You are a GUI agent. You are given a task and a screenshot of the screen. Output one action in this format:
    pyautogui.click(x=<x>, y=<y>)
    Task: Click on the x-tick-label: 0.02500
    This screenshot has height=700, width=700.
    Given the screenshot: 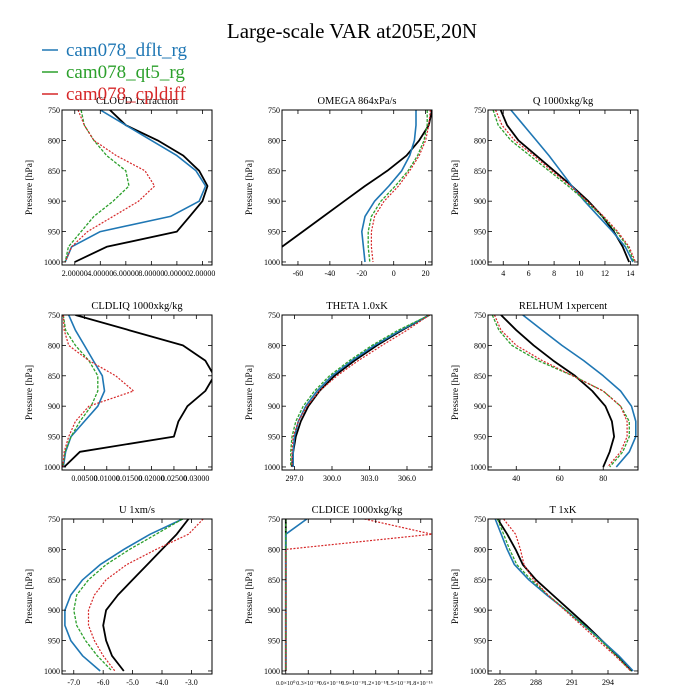 What is the action you would take?
    pyautogui.click(x=174, y=478)
    